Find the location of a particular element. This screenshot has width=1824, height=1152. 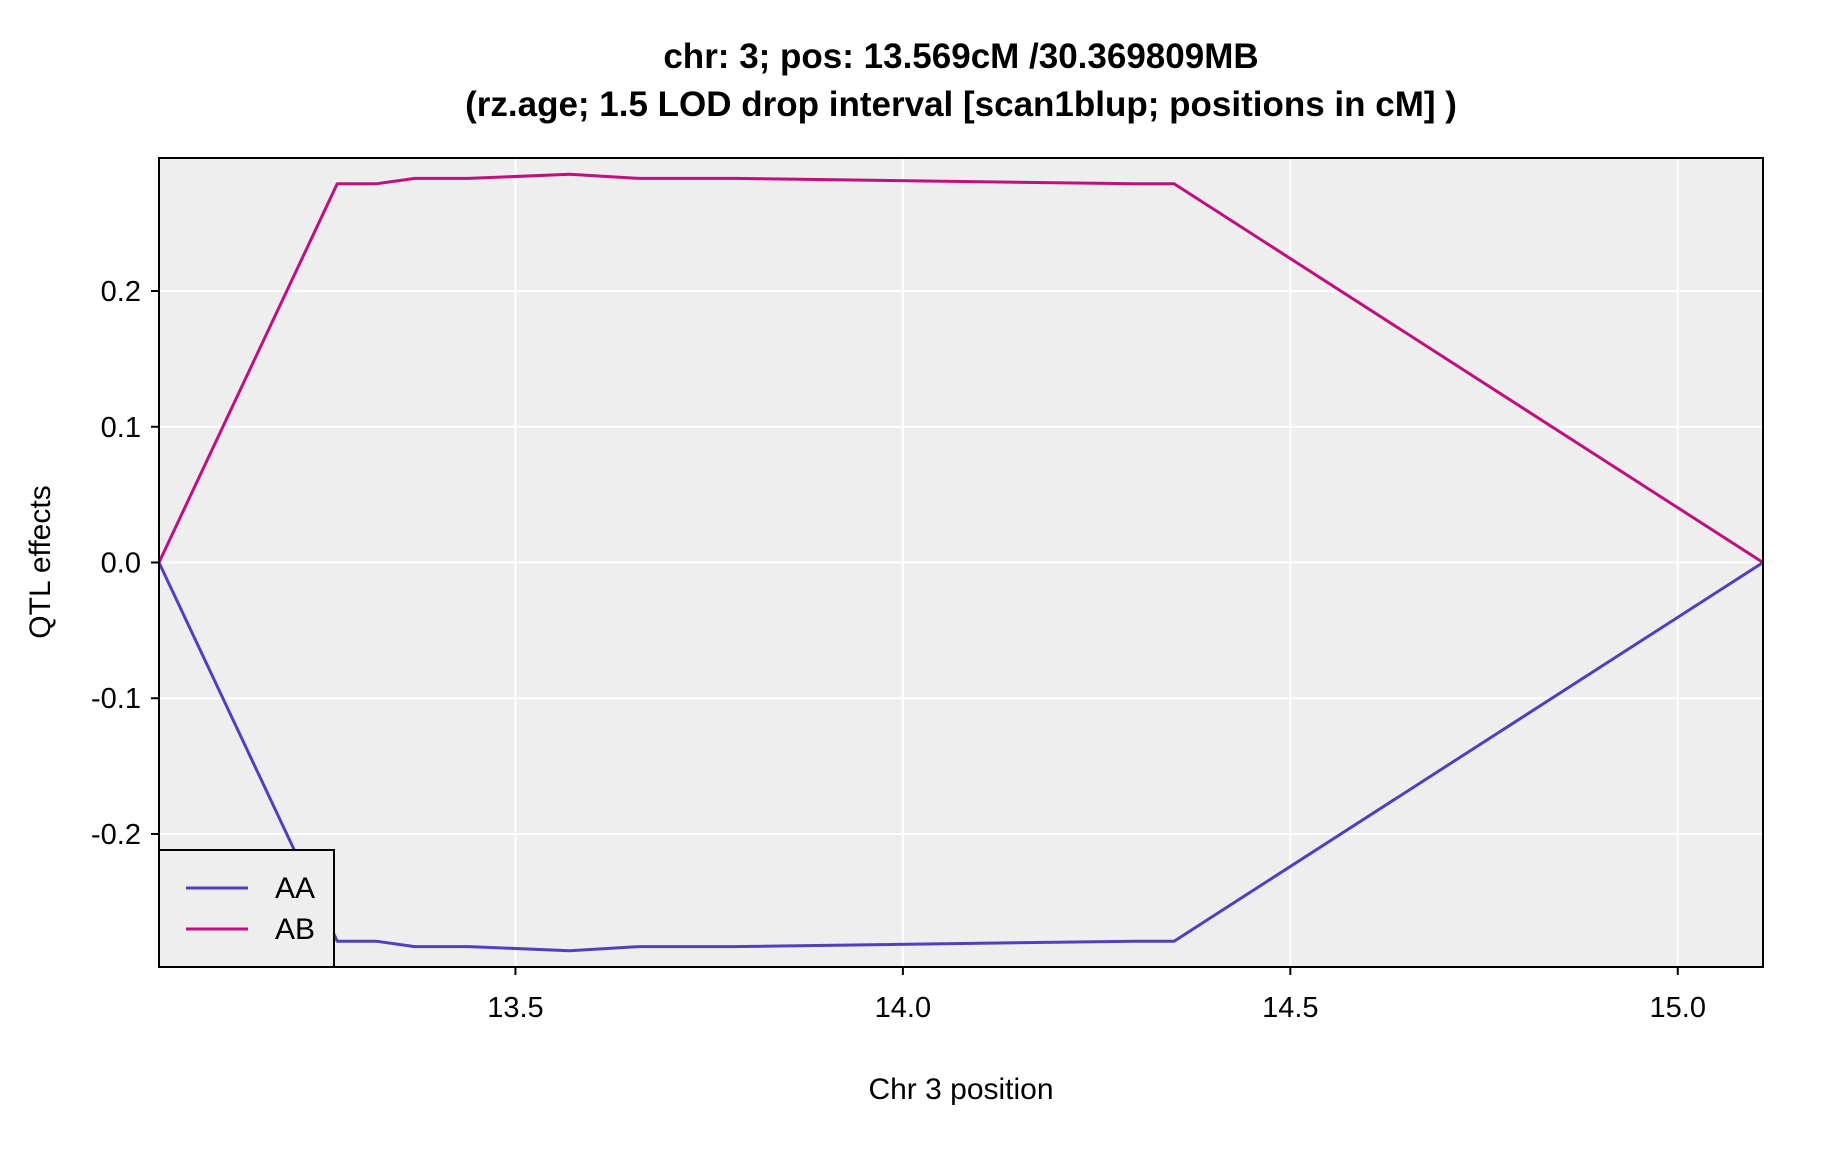

x-tick-label: 14.0 is located at coordinates (903, 1008).